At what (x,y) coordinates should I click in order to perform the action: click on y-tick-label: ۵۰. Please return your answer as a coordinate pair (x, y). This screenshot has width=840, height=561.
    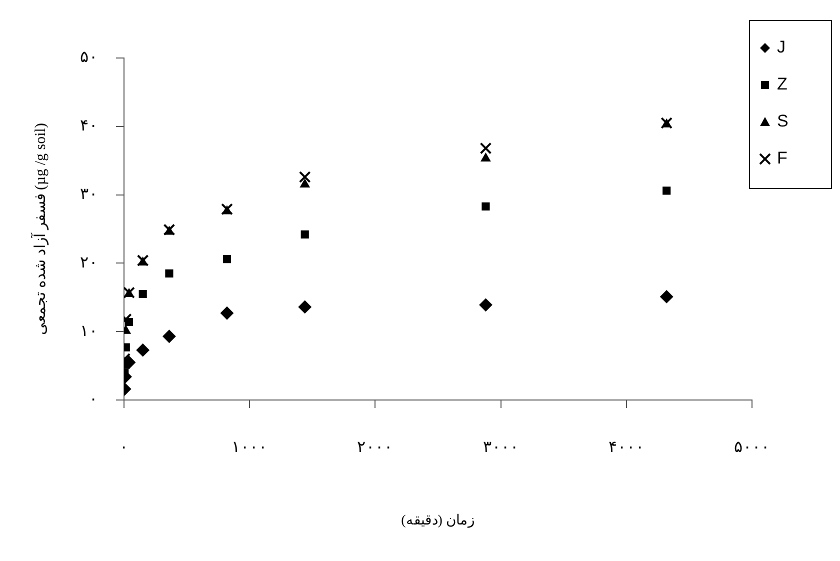
    Looking at the image, I should click on (89, 57).